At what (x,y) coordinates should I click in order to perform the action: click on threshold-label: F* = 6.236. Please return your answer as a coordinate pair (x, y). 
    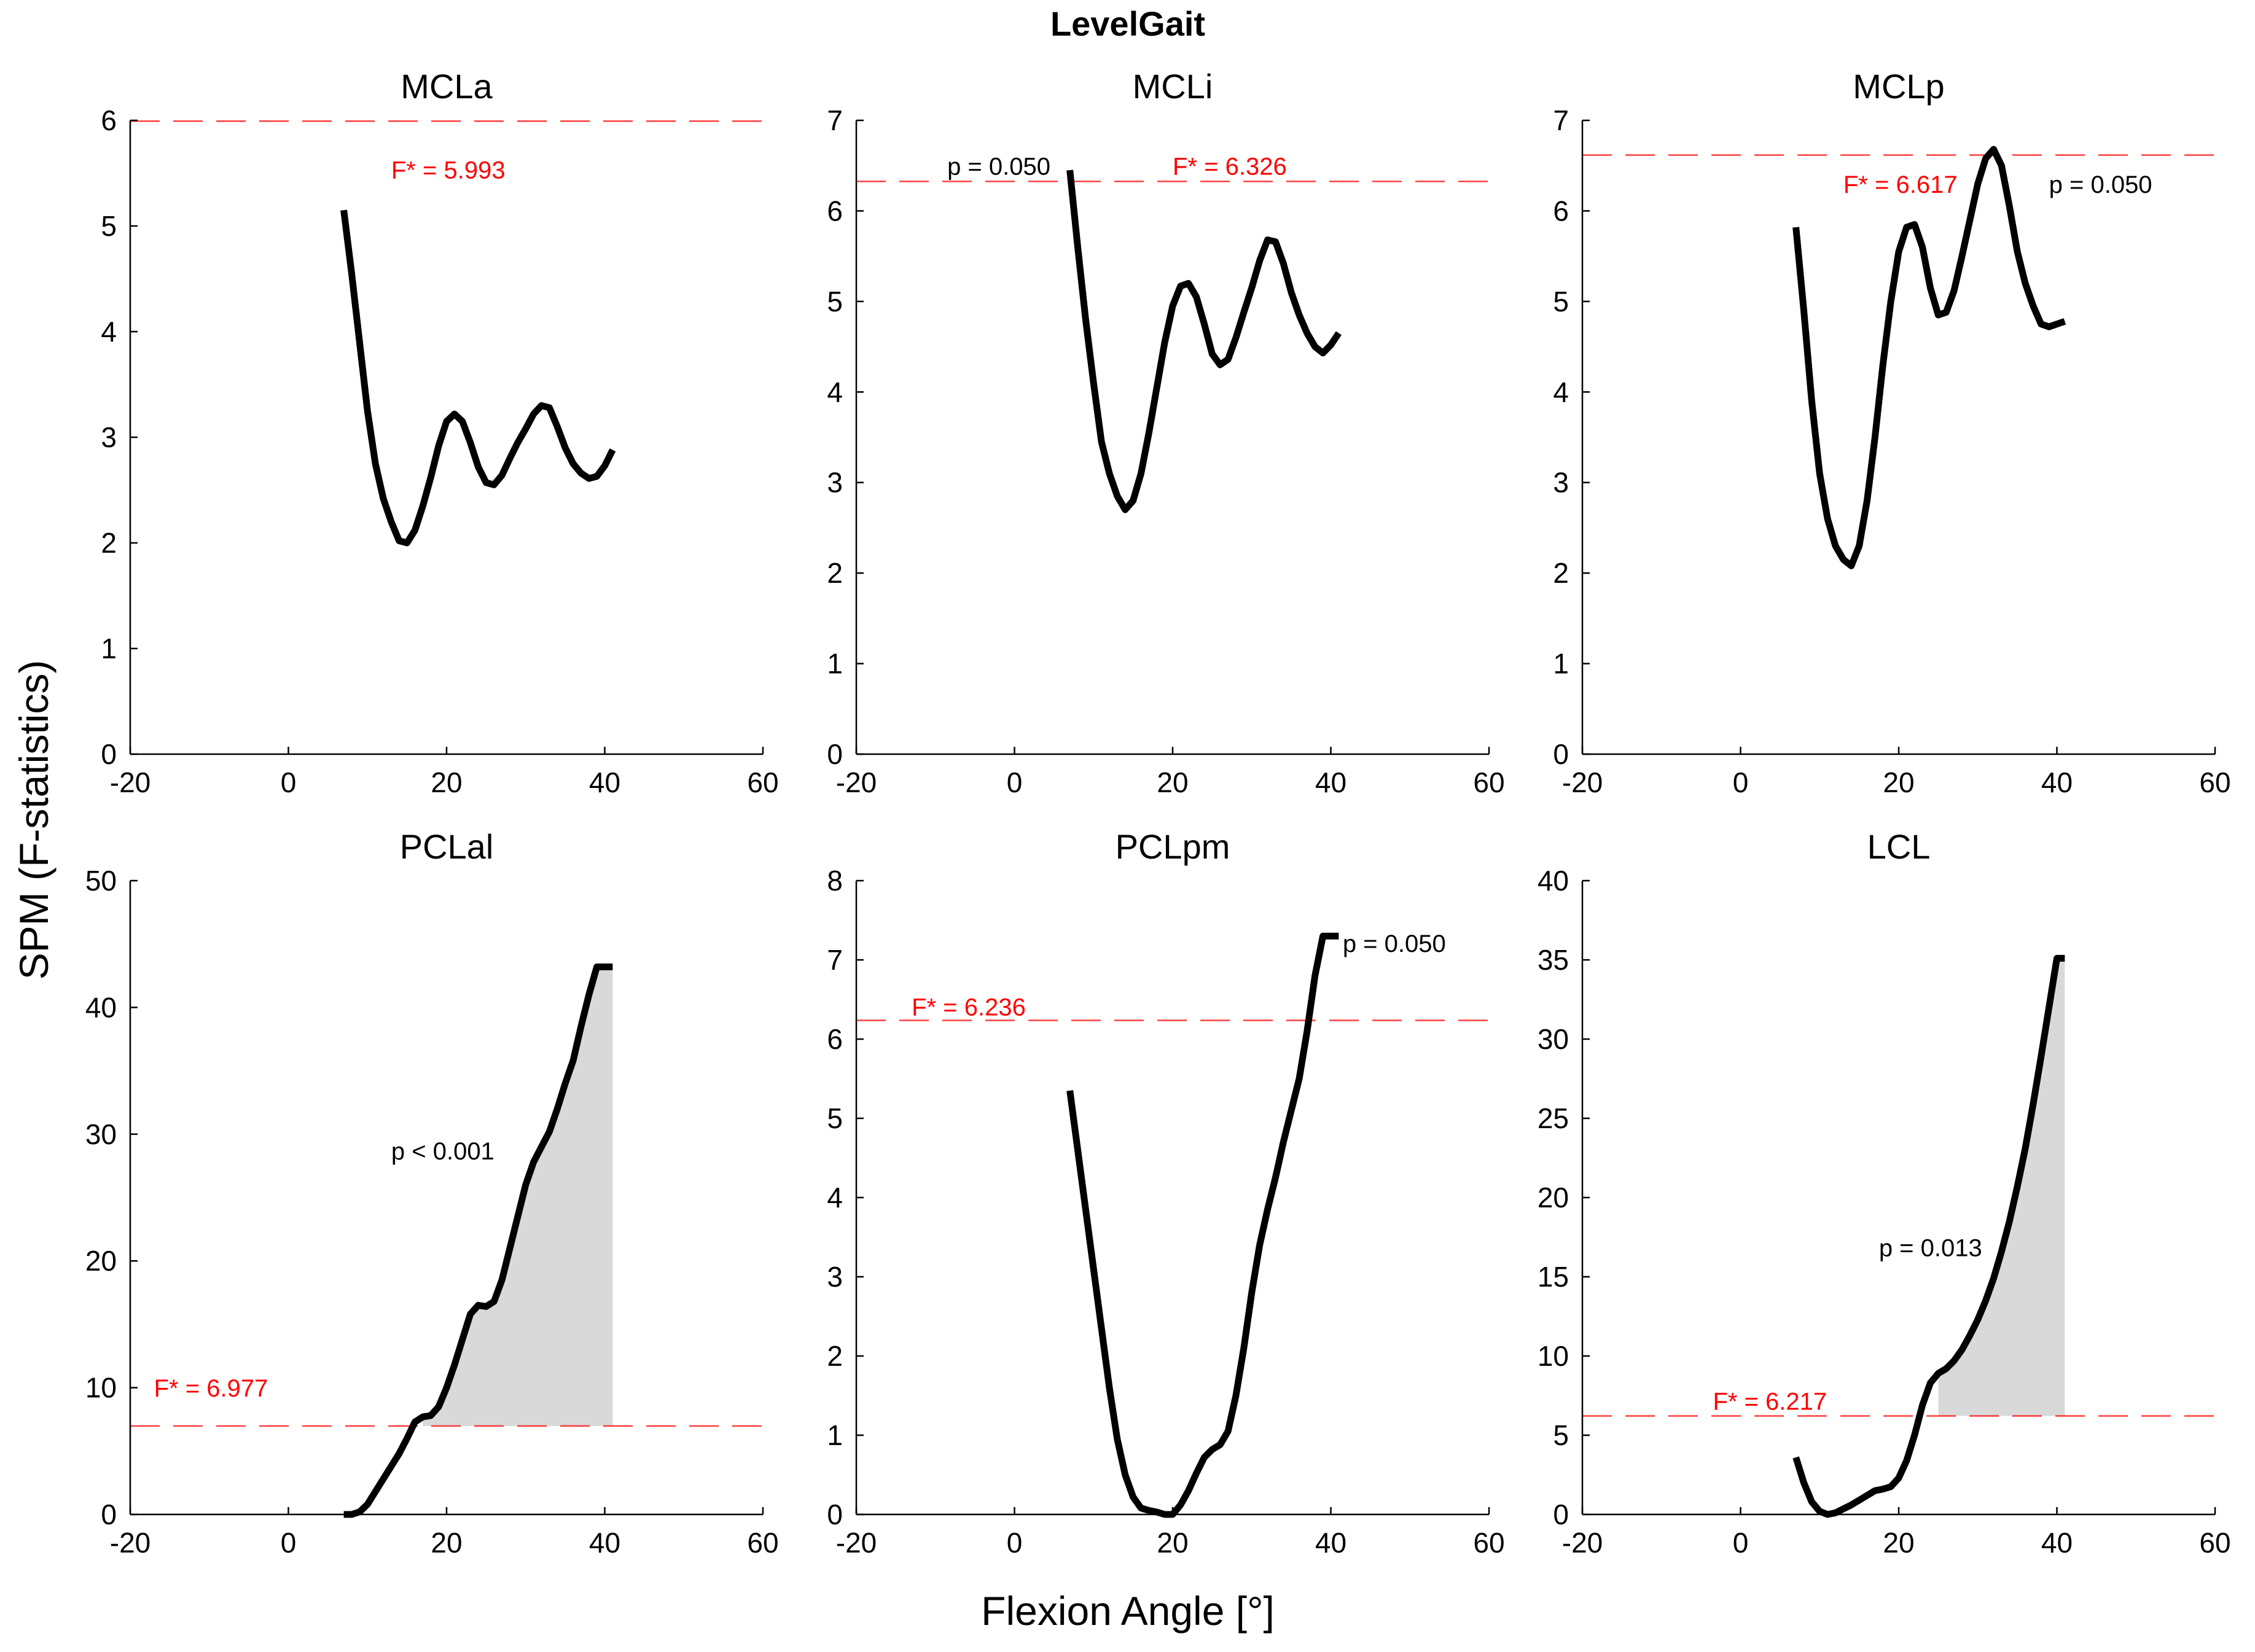
    Looking at the image, I should click on (969, 1008).